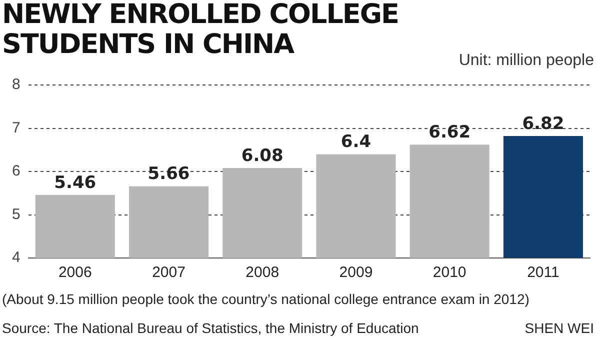 Image resolution: width=600 pixels, height=350 pixels. Describe the element at coordinates (449, 273) in the screenshot. I see `x-tick-label: 2010` at that location.